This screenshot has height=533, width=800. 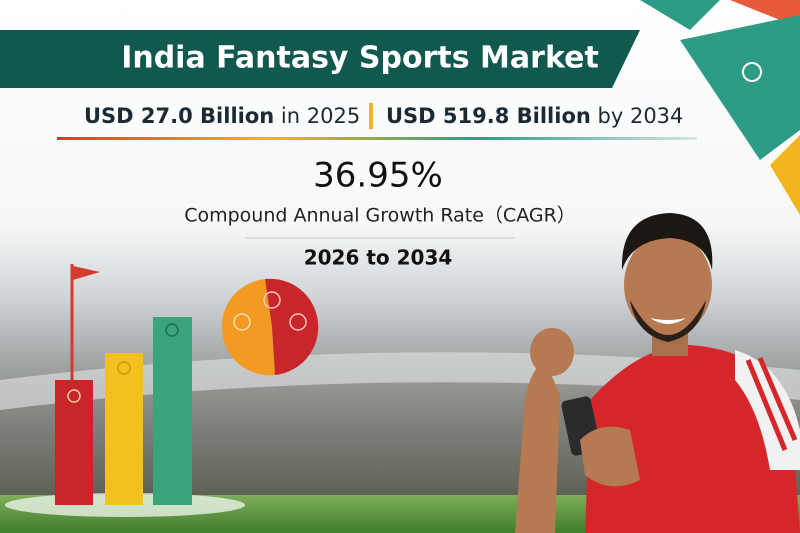 I want to click on forecast-period: 2026 to 2034, so click(x=378, y=258).